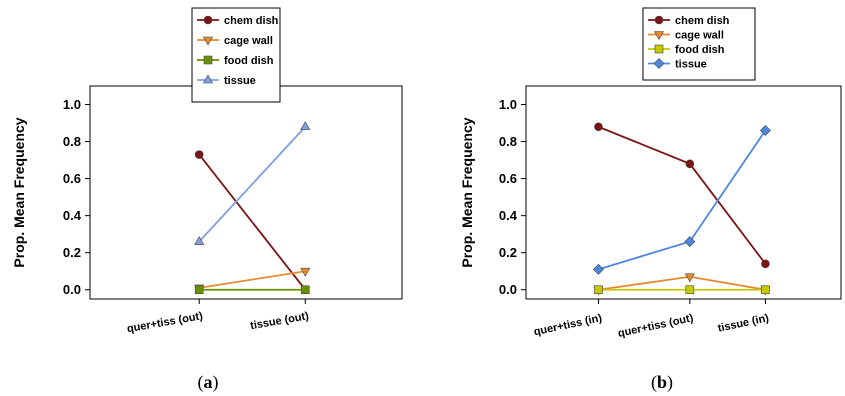  Describe the element at coordinates (662, 382) in the screenshot. I see `panel-label: (b)` at that location.